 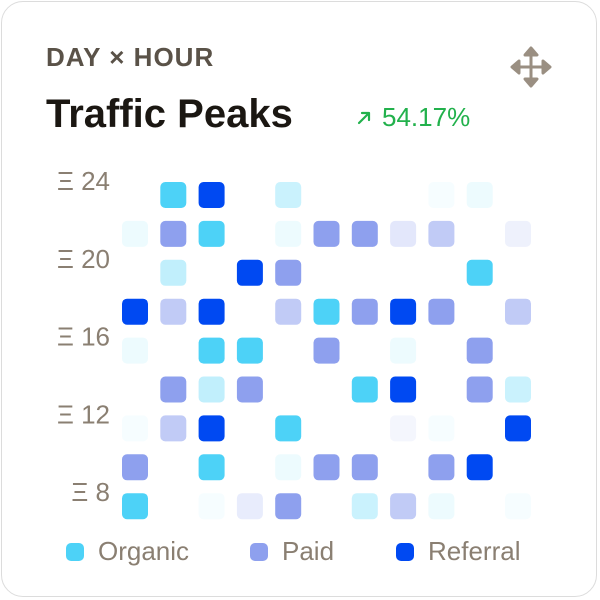 What do you see at coordinates (531, 67) in the screenshot?
I see `move-arrows-icon` at bounding box center [531, 67].